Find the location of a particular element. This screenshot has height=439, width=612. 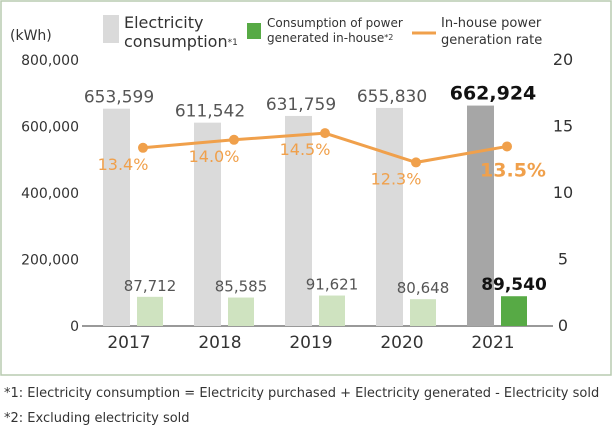

data-label-rate: 14.5% is located at coordinates (305, 149).